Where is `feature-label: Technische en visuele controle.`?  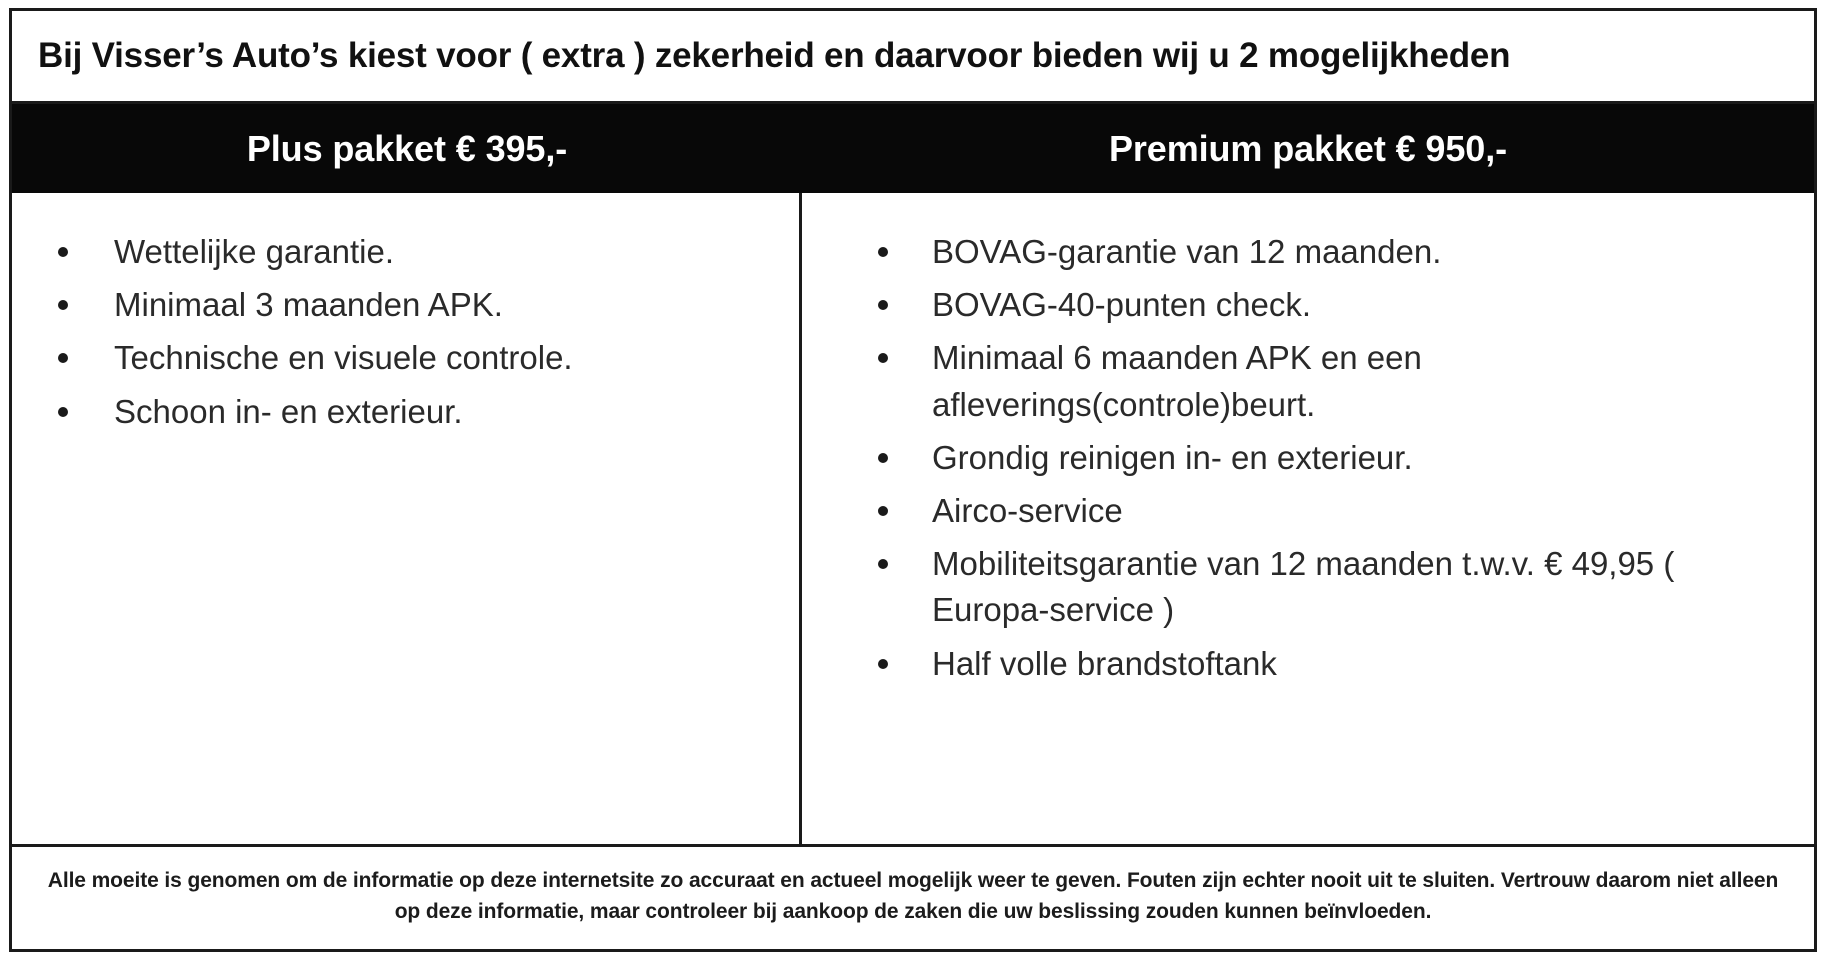 feature-label: Technische en visuele controle. is located at coordinates (343, 358).